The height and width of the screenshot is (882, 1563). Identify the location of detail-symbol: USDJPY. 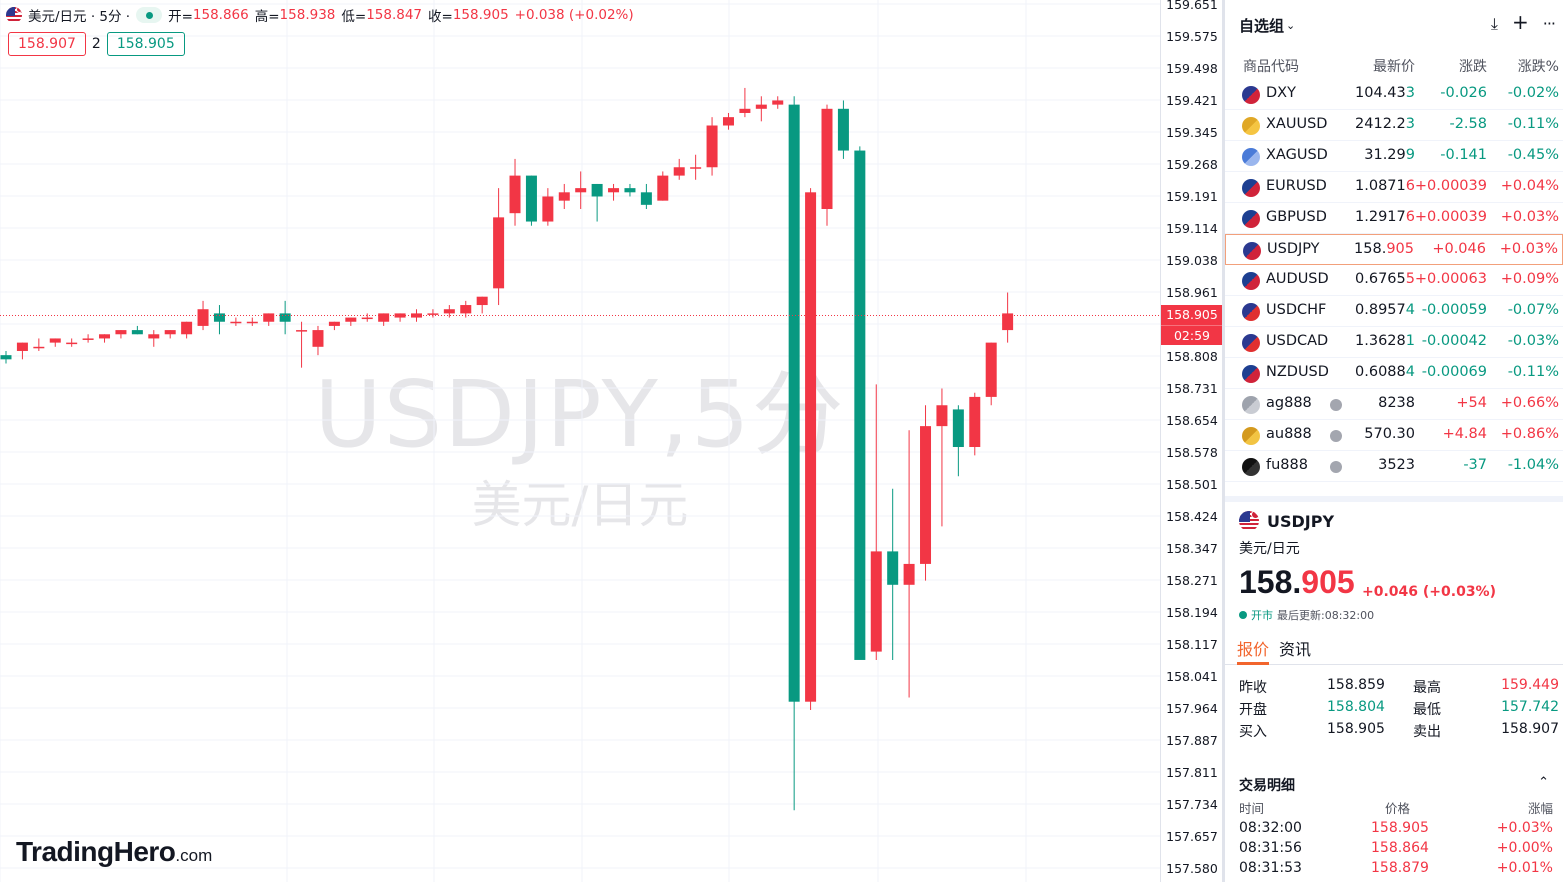
(1301, 521).